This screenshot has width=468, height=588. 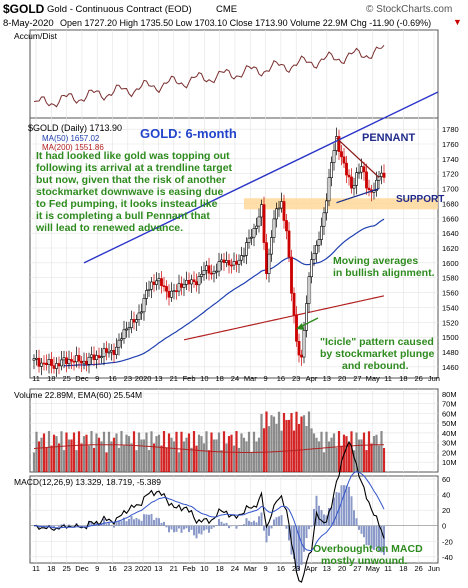 I want to click on chart-annotation-title: GOLD: 6-month, so click(x=188, y=133).